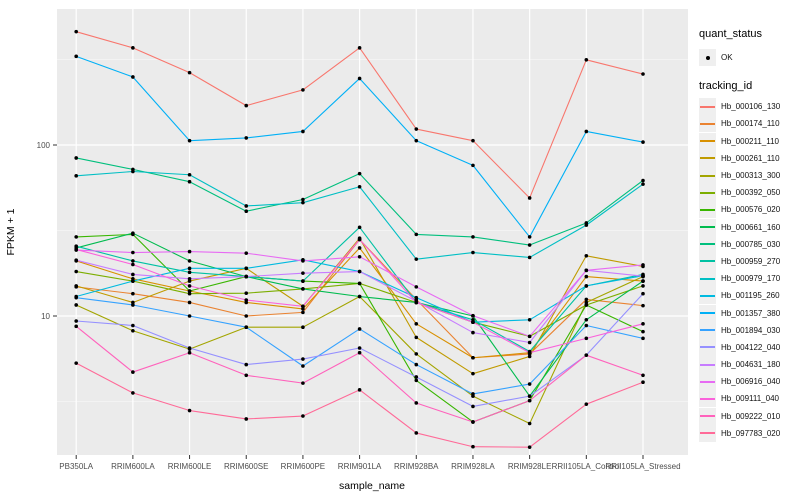 The width and height of the screenshot is (800, 500). I want to click on legend-item-label: Hb_000313_300, so click(751, 176).